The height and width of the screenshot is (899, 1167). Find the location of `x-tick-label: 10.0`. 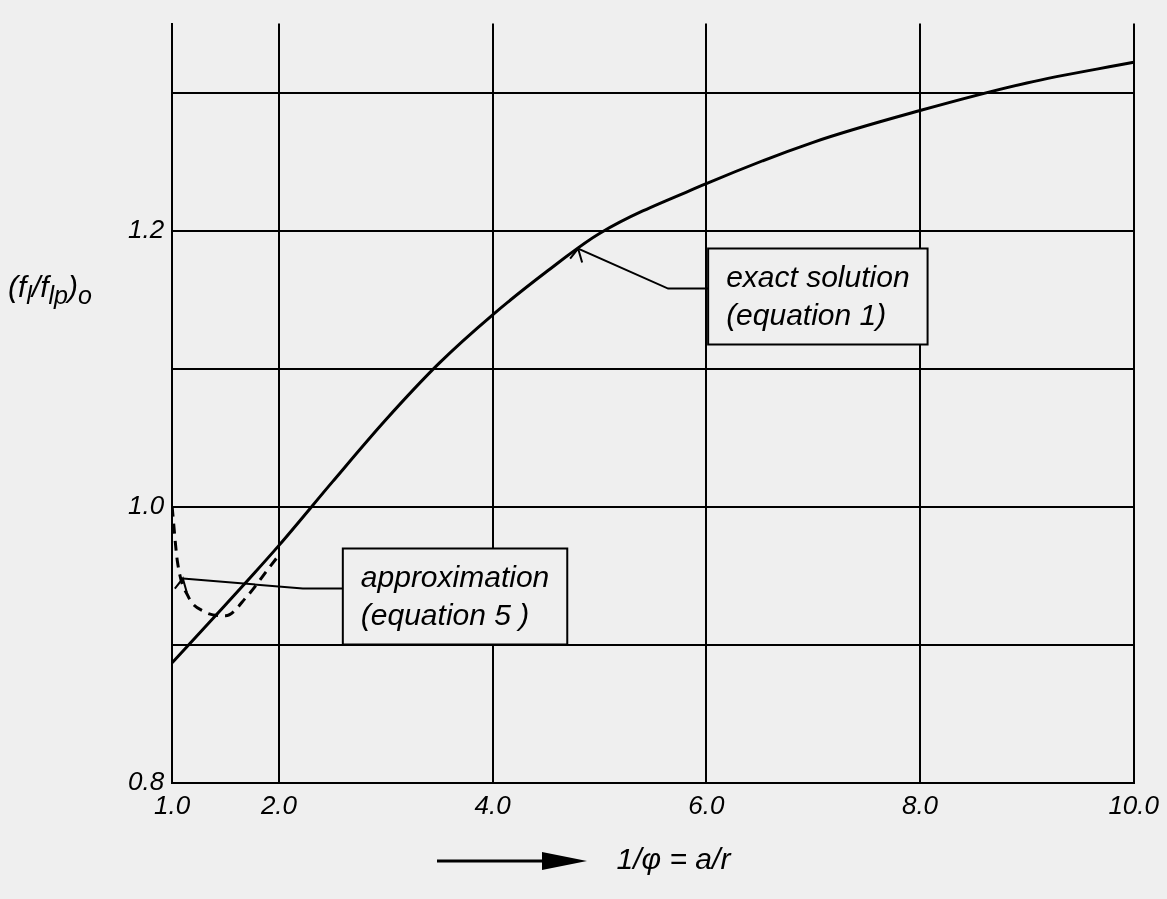

x-tick-label: 10.0 is located at coordinates (1134, 804).